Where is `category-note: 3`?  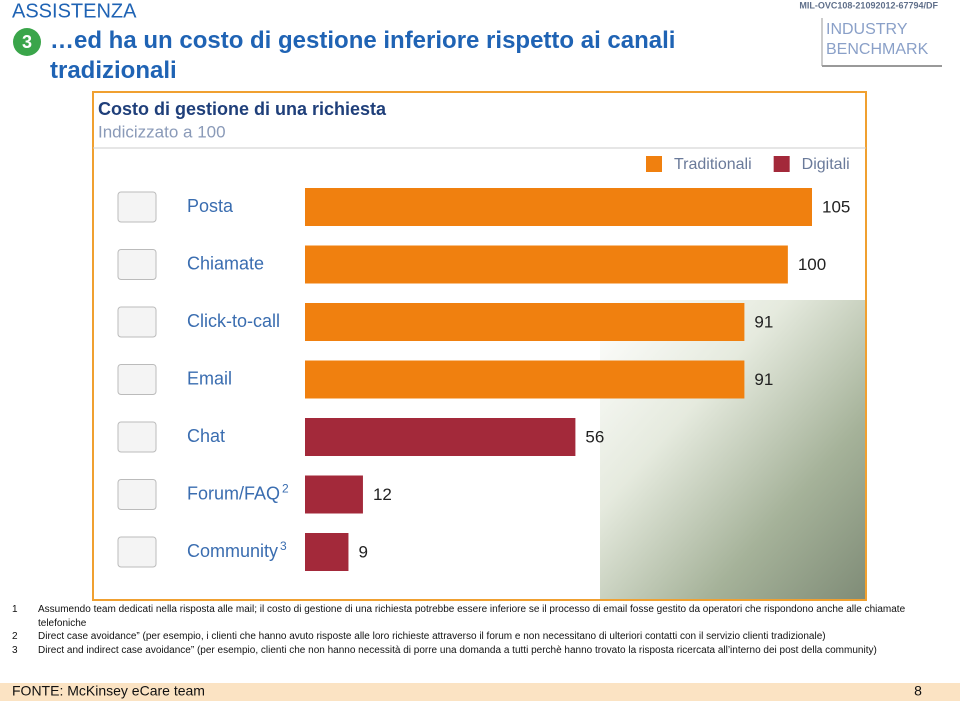 category-note: 3 is located at coordinates (283, 546).